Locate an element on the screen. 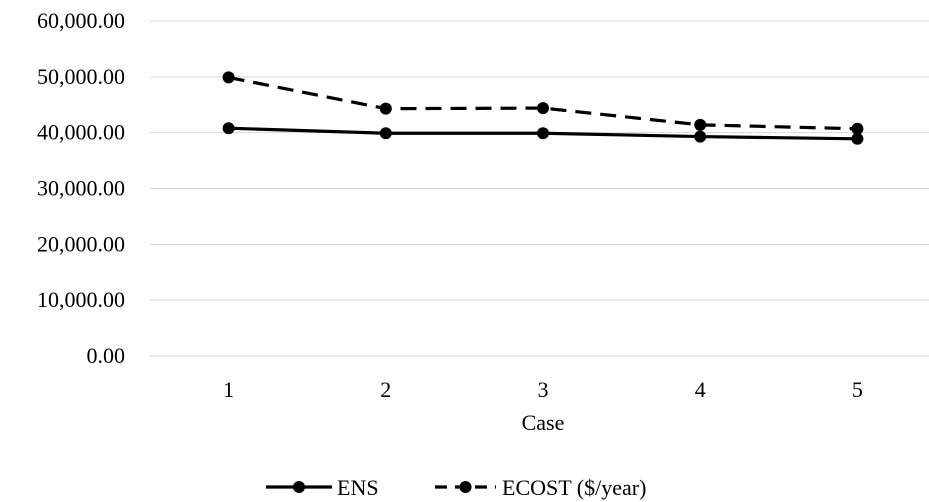  x-axis-tick-labels: 1 2 3 4 5 is located at coordinates (543, 389).